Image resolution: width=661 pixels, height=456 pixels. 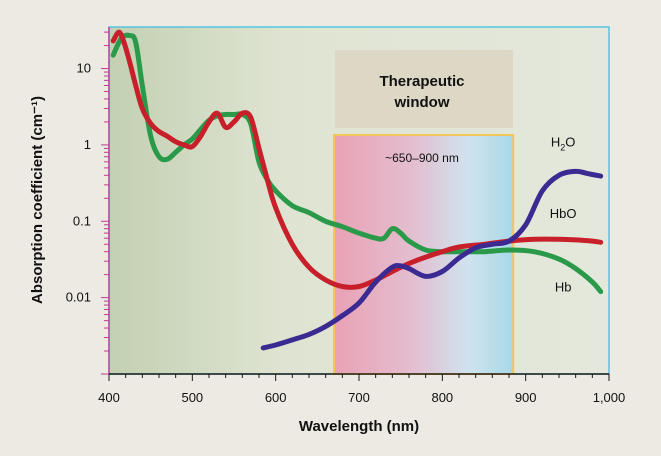 I want to click on x-tick-label: 600, so click(x=276, y=397).